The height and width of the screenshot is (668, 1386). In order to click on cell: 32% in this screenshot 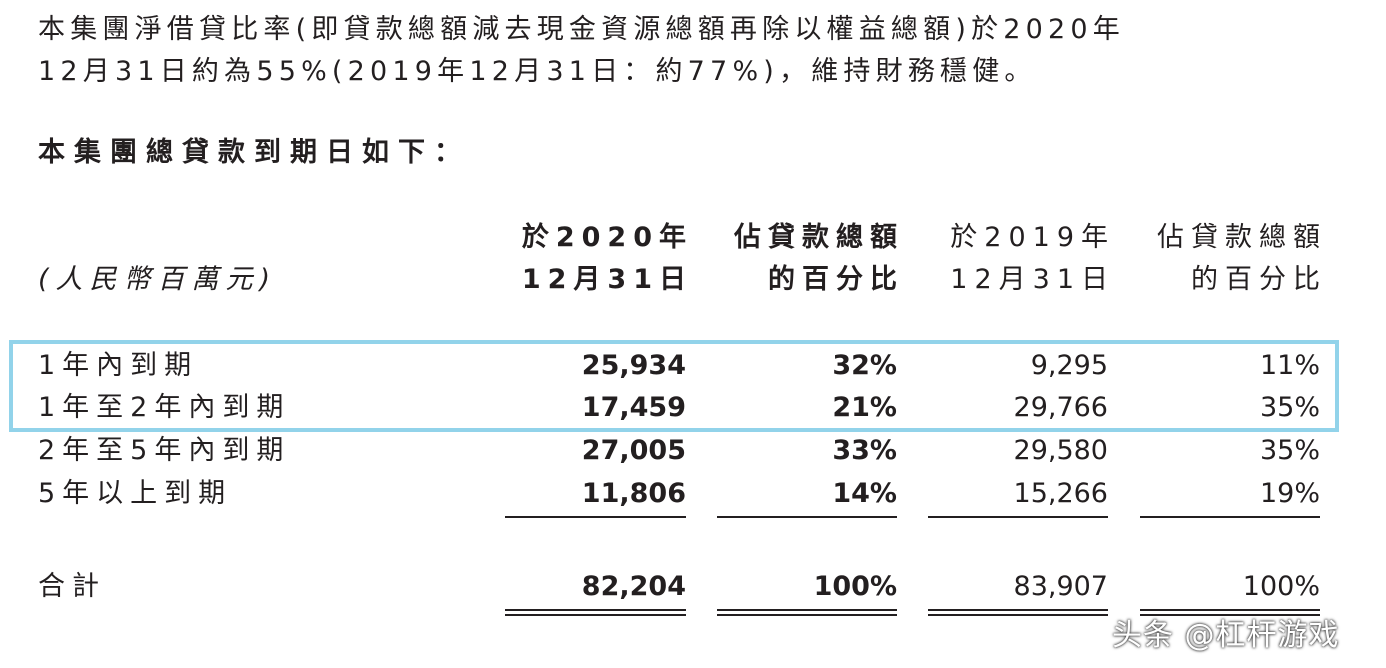, I will do `click(864, 365)`.